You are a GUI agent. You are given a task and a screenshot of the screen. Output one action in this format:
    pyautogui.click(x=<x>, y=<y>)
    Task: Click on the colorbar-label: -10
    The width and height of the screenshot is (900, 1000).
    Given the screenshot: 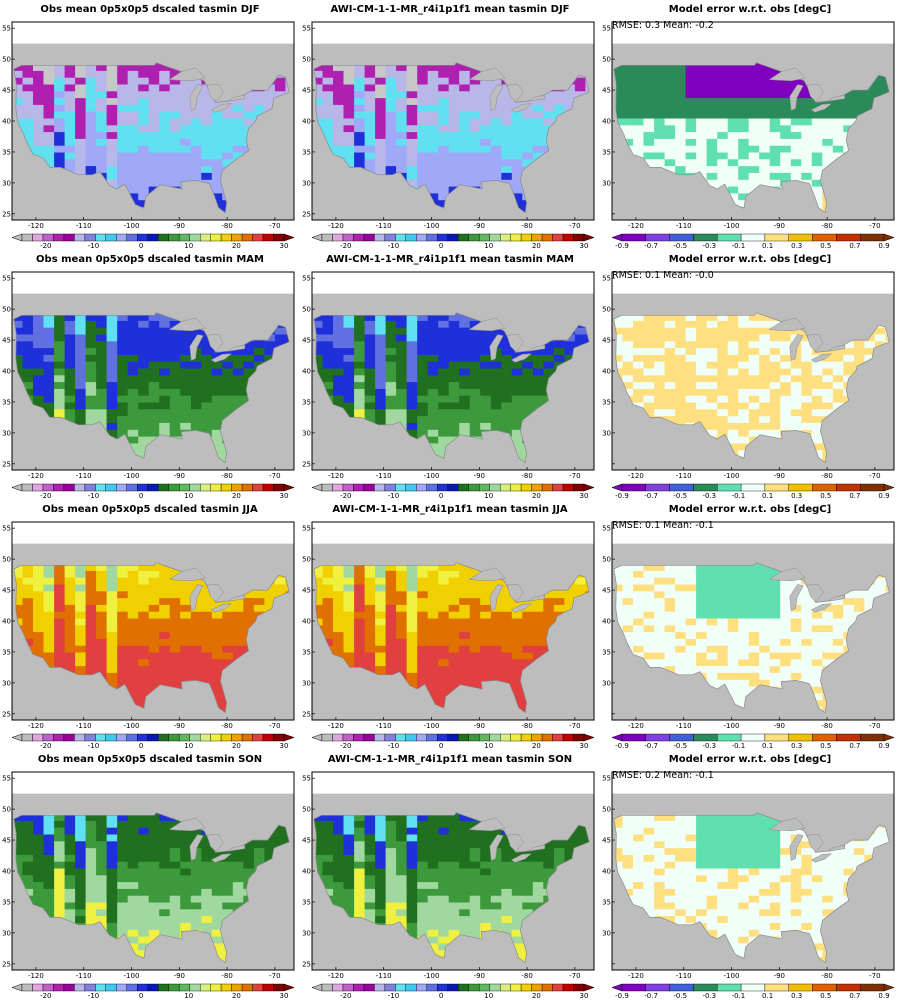 What is the action you would take?
    pyautogui.click(x=393, y=996)
    